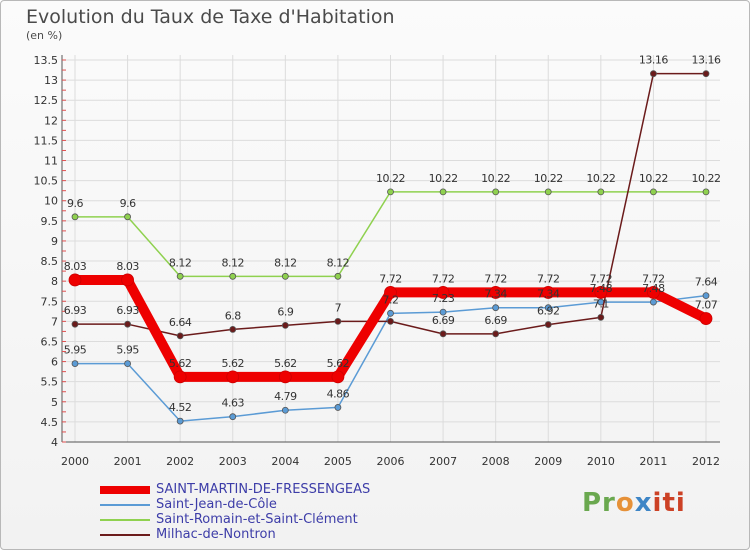  Describe the element at coordinates (180, 407) in the screenshot. I see `data-label: 4.52` at that location.